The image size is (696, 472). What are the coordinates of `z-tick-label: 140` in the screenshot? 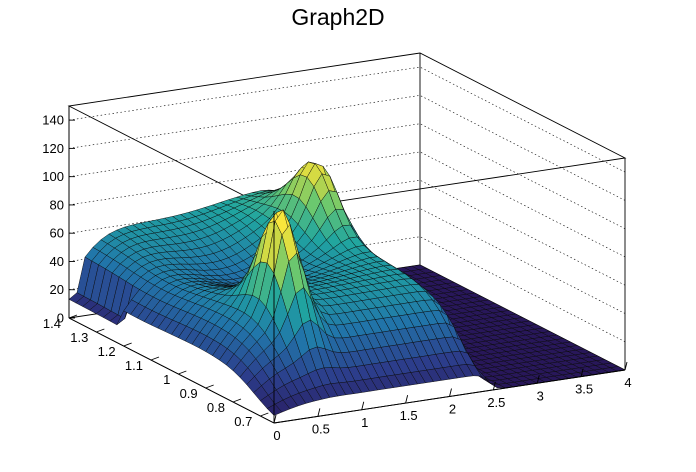 It's located at (53, 120).